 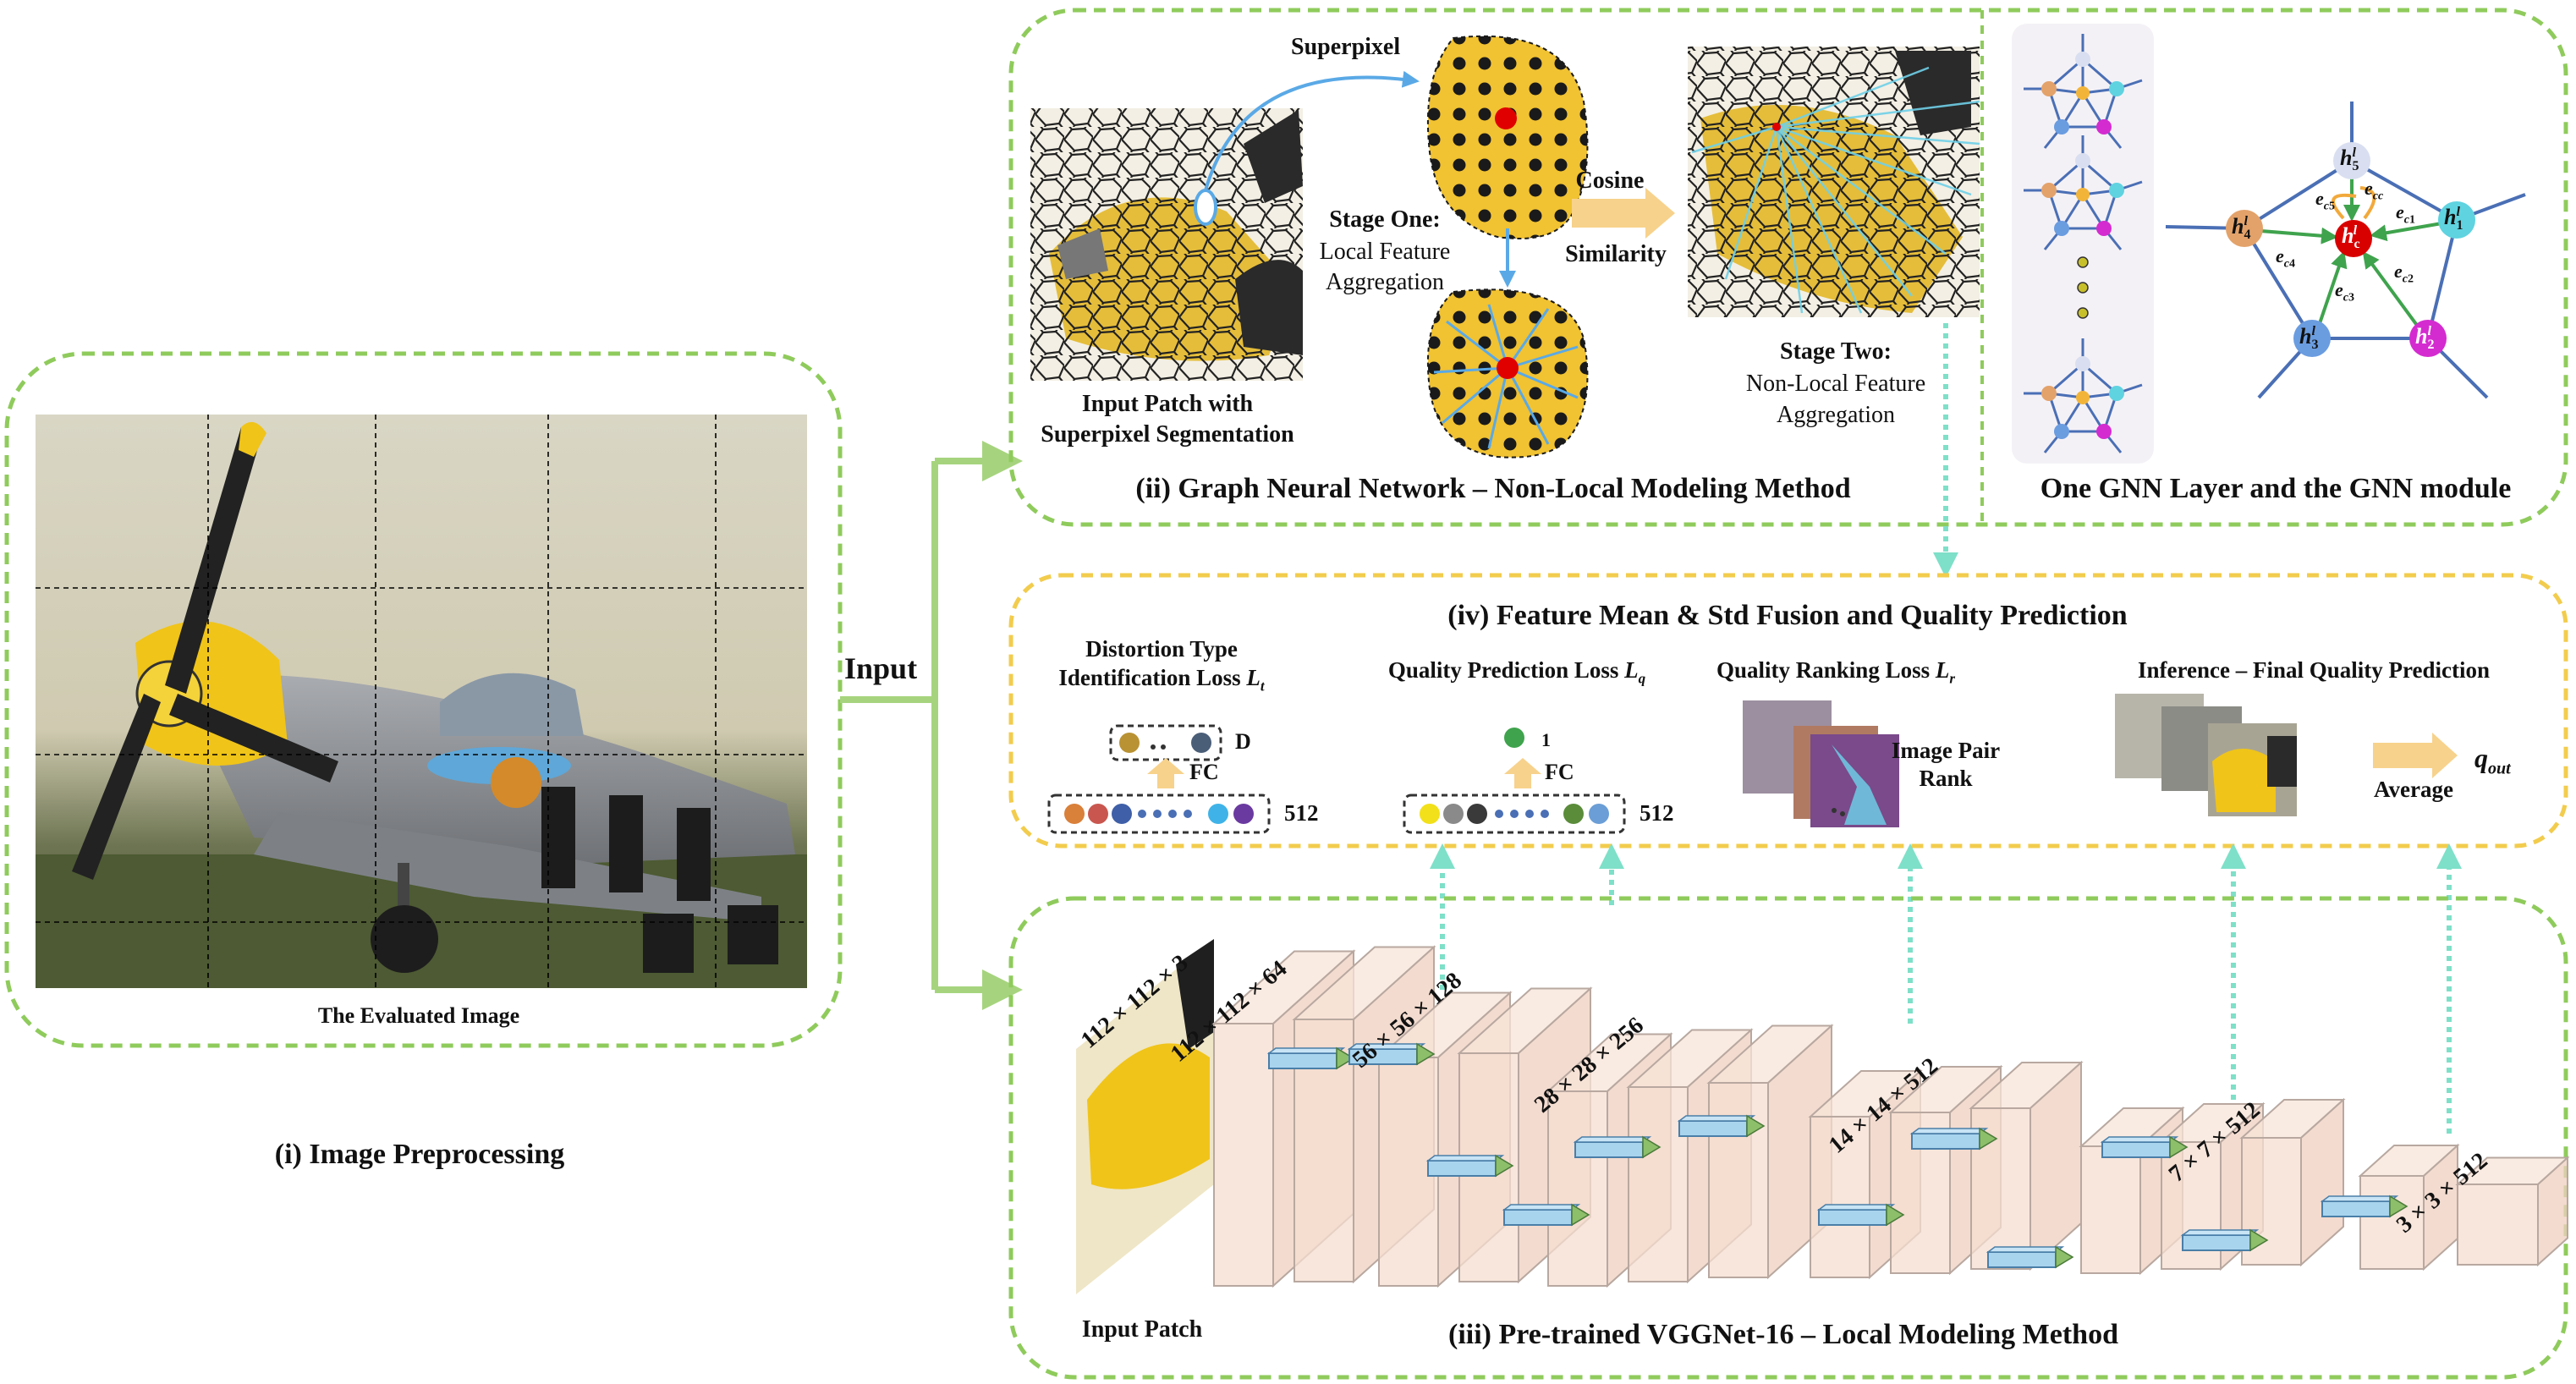 What do you see at coordinates (1946, 778) in the screenshot?
I see `image-pair-label-2: Rank` at bounding box center [1946, 778].